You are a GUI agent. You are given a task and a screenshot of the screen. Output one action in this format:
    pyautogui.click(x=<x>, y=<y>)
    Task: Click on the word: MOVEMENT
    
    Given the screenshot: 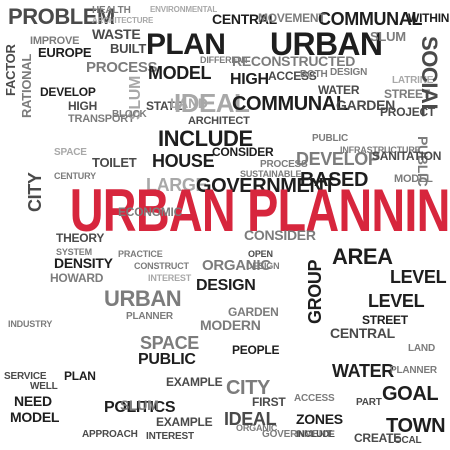 What is the action you would take?
    pyautogui.click(x=292, y=18)
    